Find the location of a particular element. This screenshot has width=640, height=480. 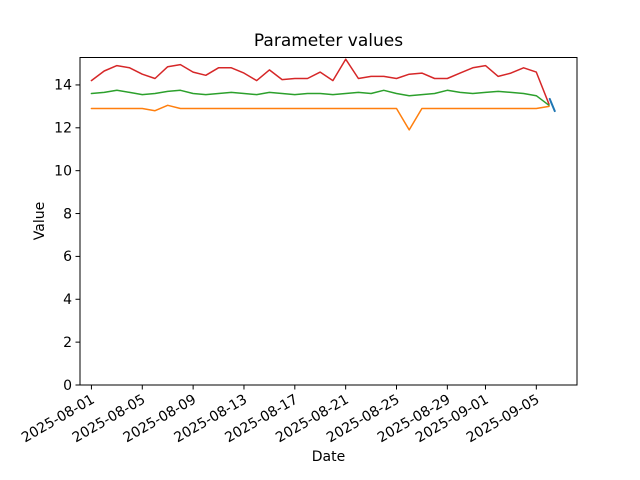

y-tick-label: 4 is located at coordinates (67, 300).